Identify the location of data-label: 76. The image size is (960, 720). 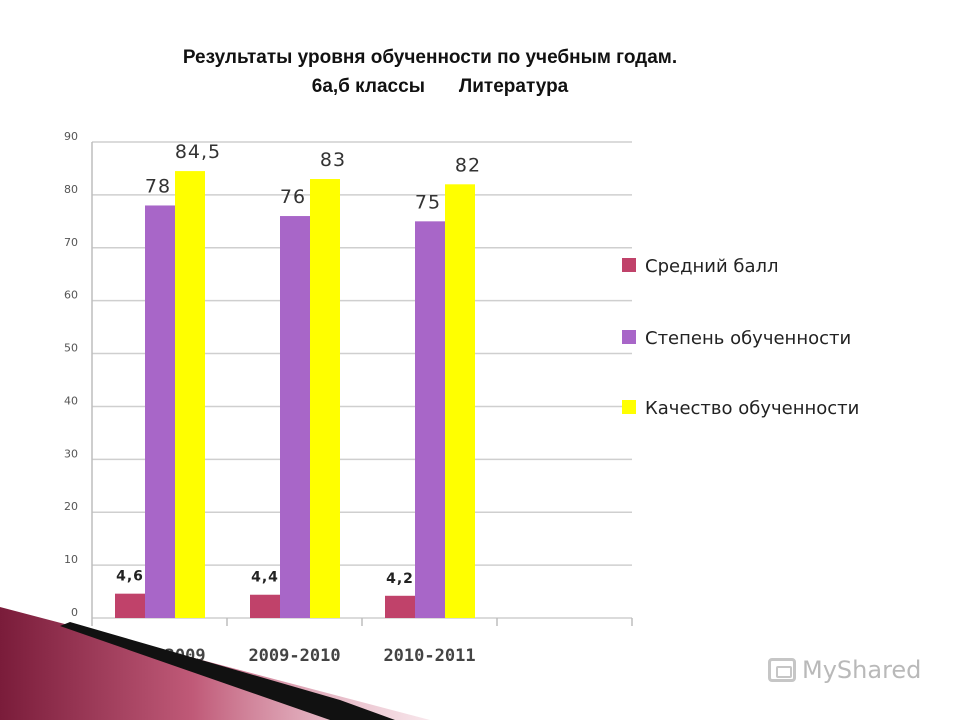
(293, 197).